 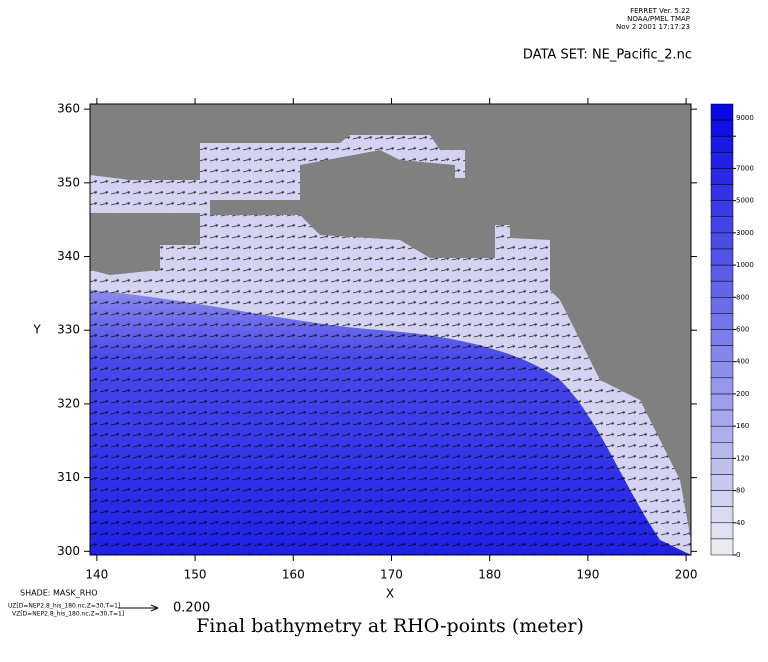 I want to click on colorbar-label: 160, so click(x=742, y=426).